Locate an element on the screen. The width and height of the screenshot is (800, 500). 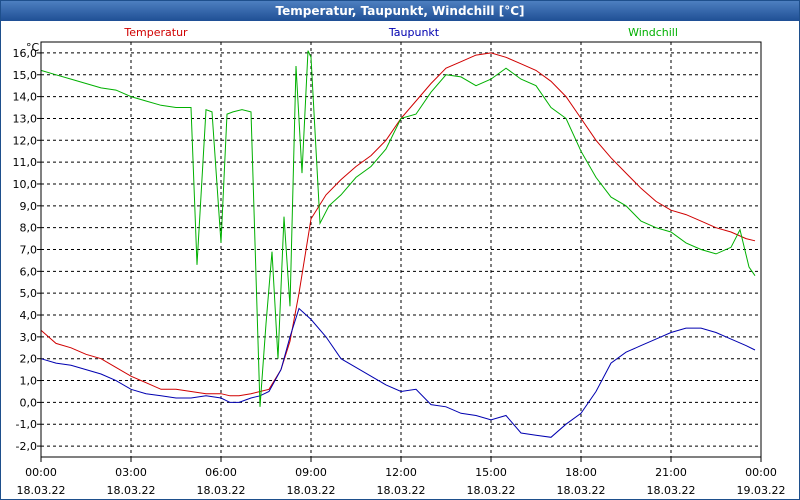
y-tick-label: 7,0 is located at coordinates (29, 250).